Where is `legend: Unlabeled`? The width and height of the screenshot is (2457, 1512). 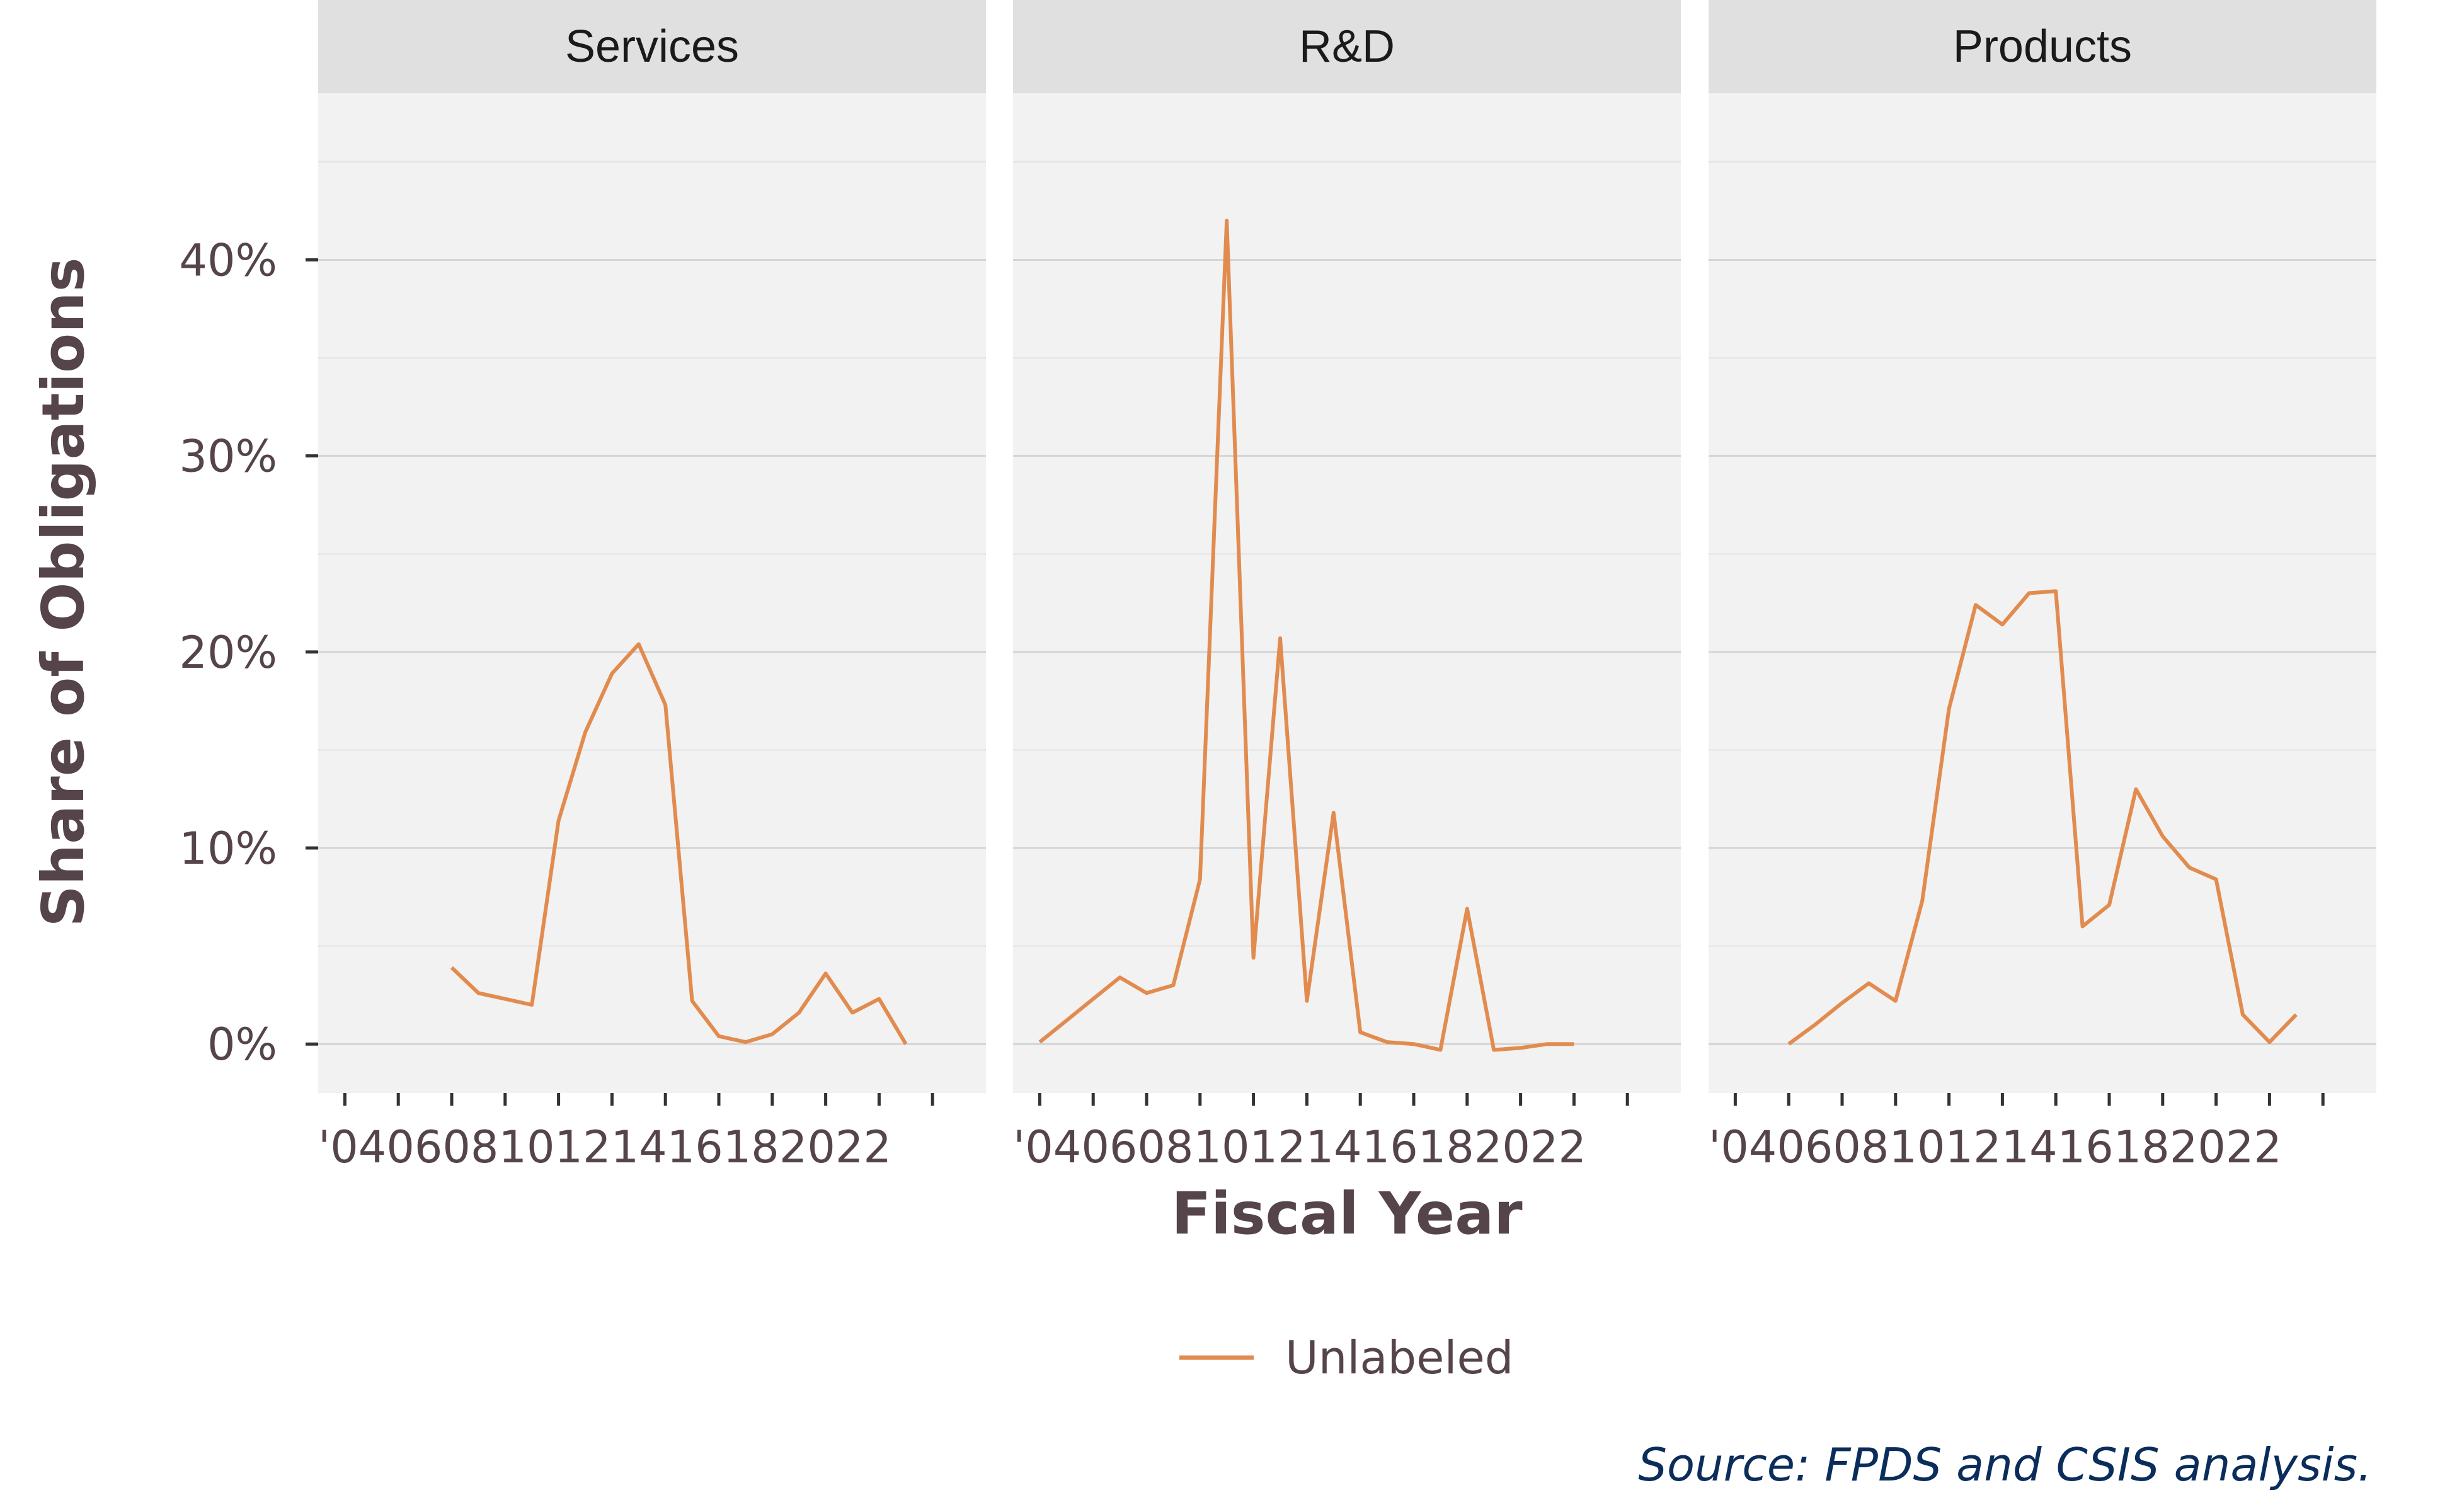
legend: Unlabeled is located at coordinates (1346, 1357).